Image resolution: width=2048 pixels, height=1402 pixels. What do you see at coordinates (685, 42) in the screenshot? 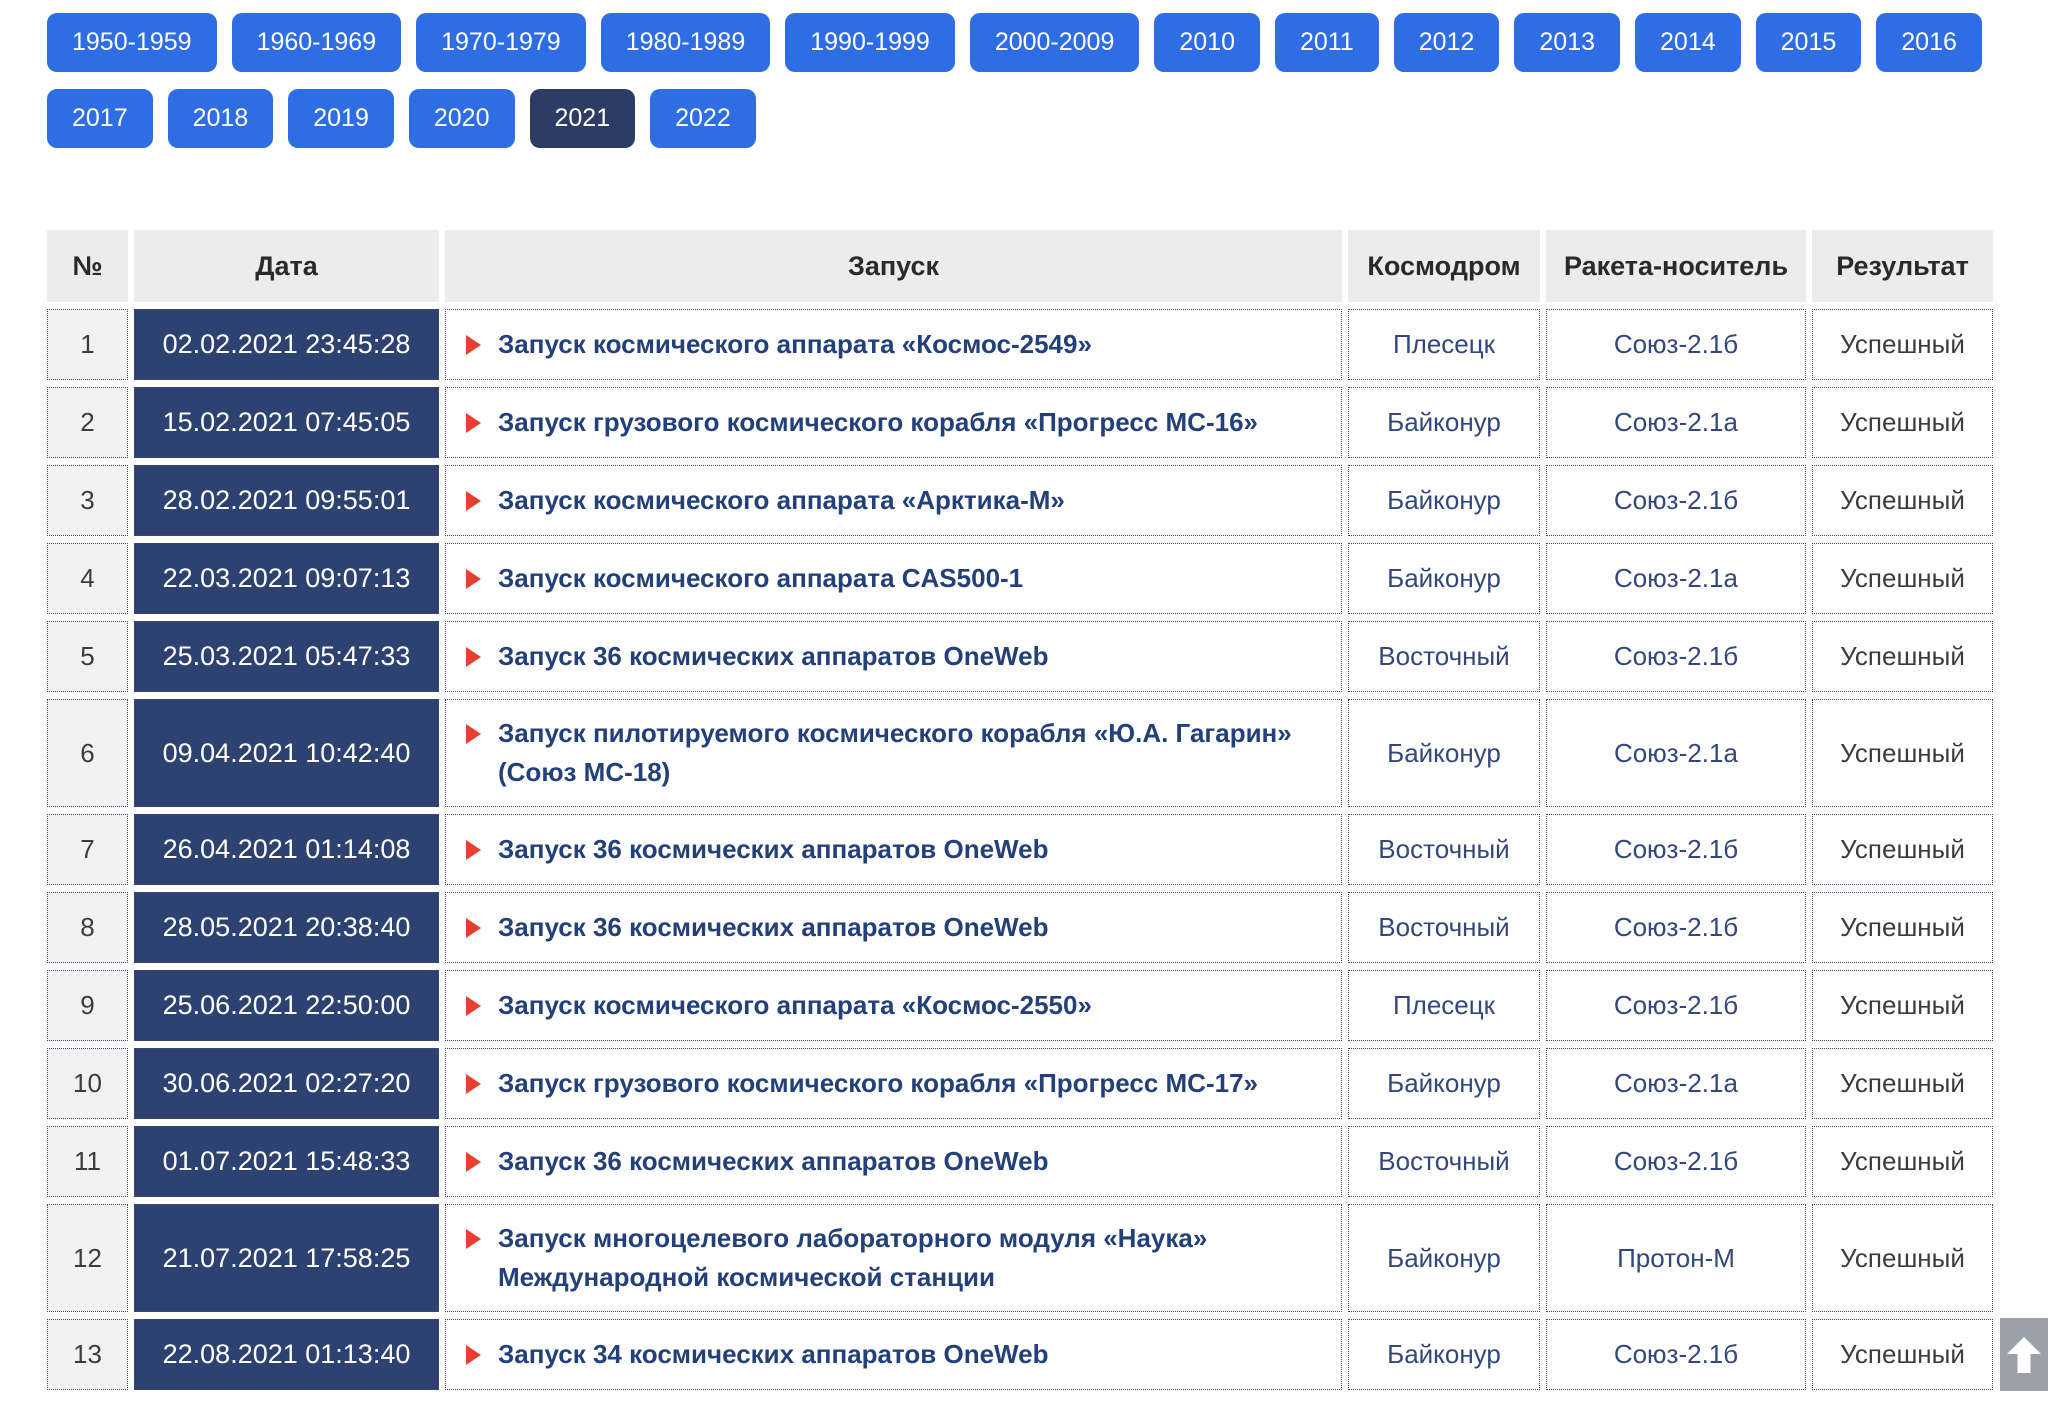
I see `year-filter-button-1980-1989: 1980-1989` at bounding box center [685, 42].